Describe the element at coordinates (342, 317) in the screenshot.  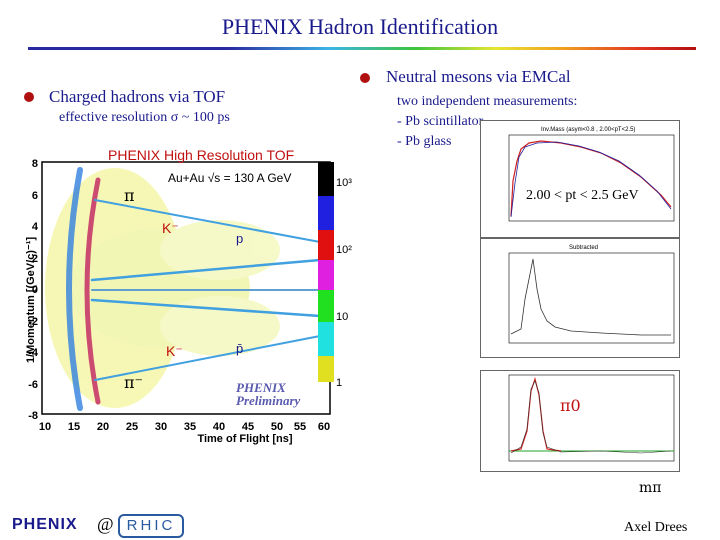
I see `colorbar-label: 10` at that location.